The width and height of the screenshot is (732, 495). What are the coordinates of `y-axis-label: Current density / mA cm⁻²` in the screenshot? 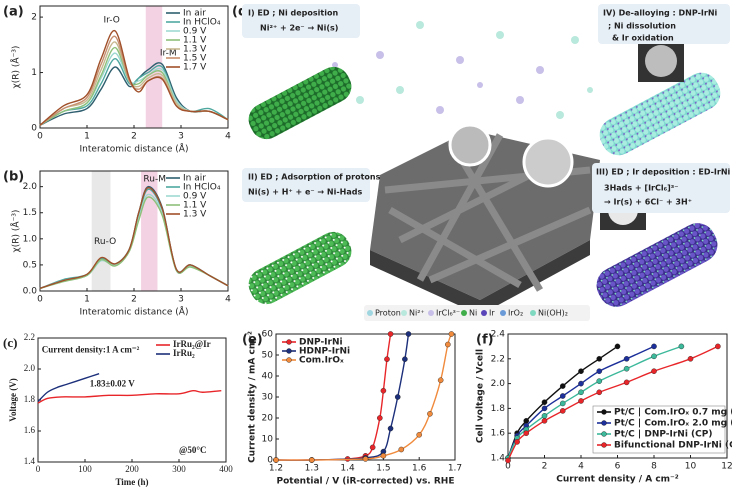 It's located at (253, 397).